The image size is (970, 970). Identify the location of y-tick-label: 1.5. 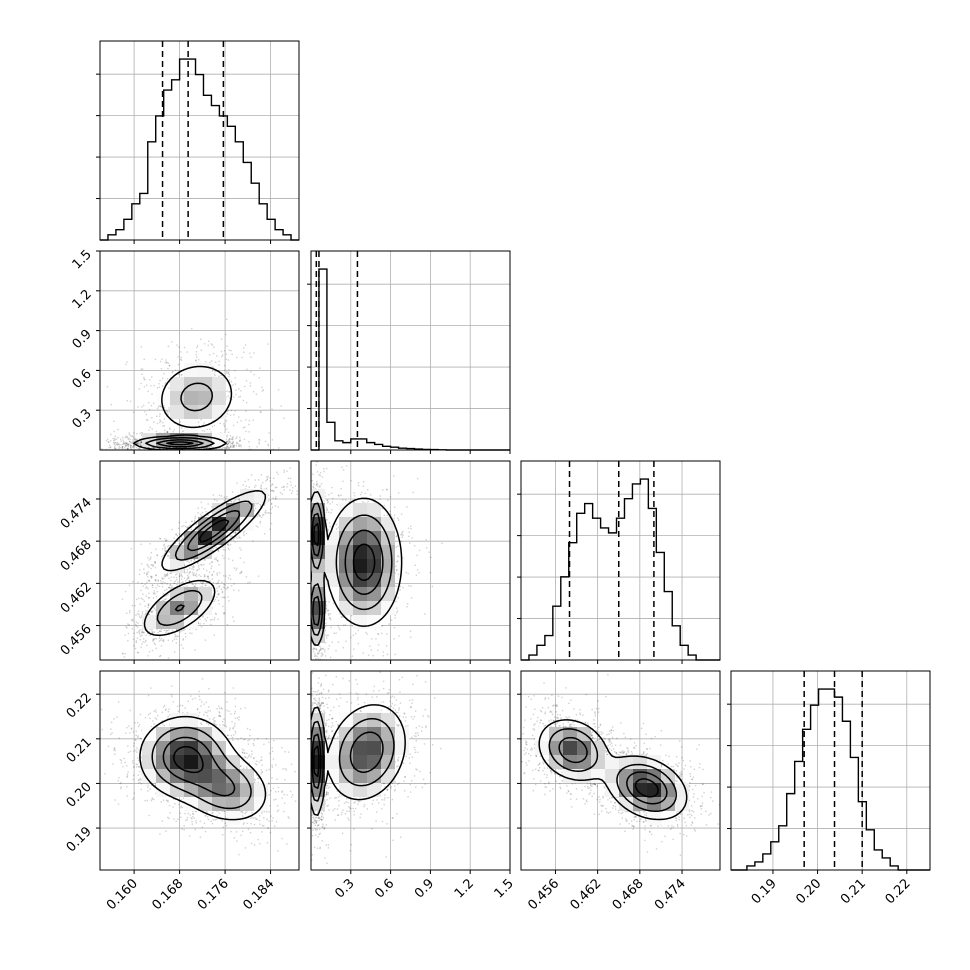
(82, 259).